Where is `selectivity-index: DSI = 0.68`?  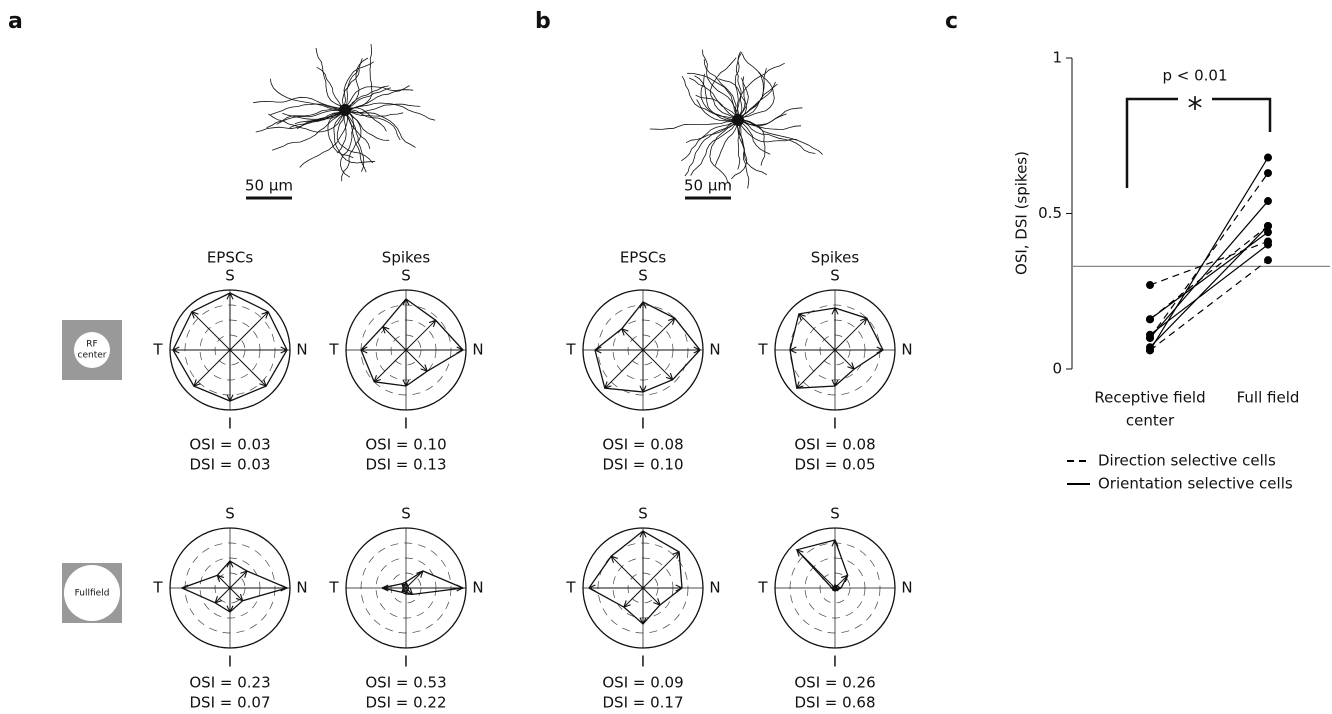 selectivity-index: DSI = 0.68 is located at coordinates (835, 703).